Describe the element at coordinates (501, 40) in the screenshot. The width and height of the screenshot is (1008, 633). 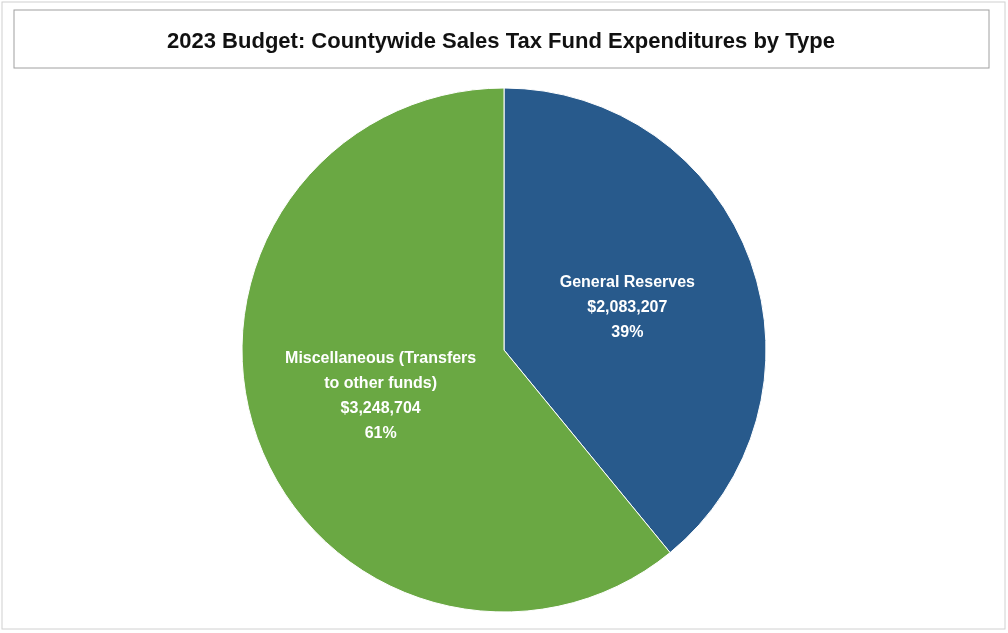
I see `chart-title: 2023 Budget: Countywide Sales Tax Fund Expenditures by Type` at that location.